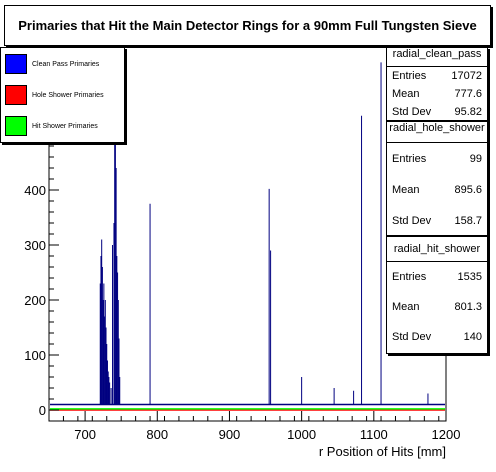 This screenshot has width=496, height=472. I want to click on y-tick-label: 100, so click(35, 355).